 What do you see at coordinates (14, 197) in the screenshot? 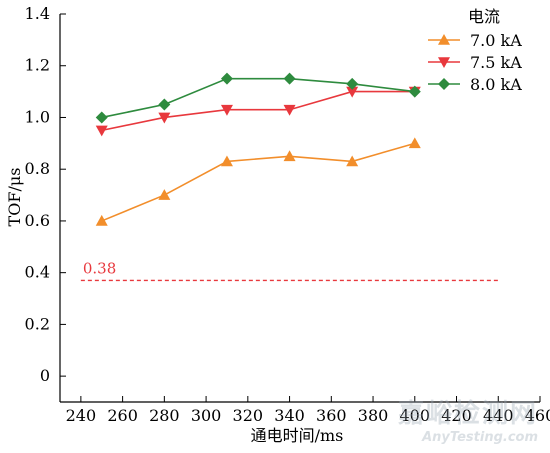
I see `y-axis-title: TOF/μs` at bounding box center [14, 197].